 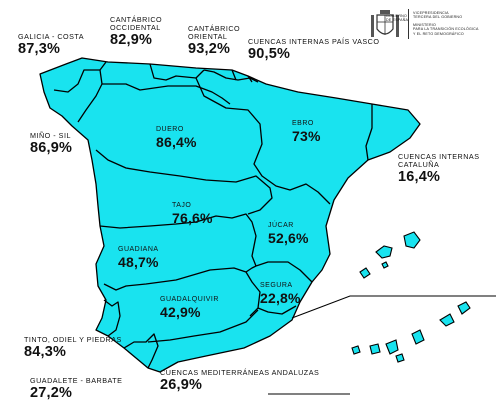 I want to click on label-guadalquivir: GUADALQUIVIR 42,9%, so click(x=189, y=308).